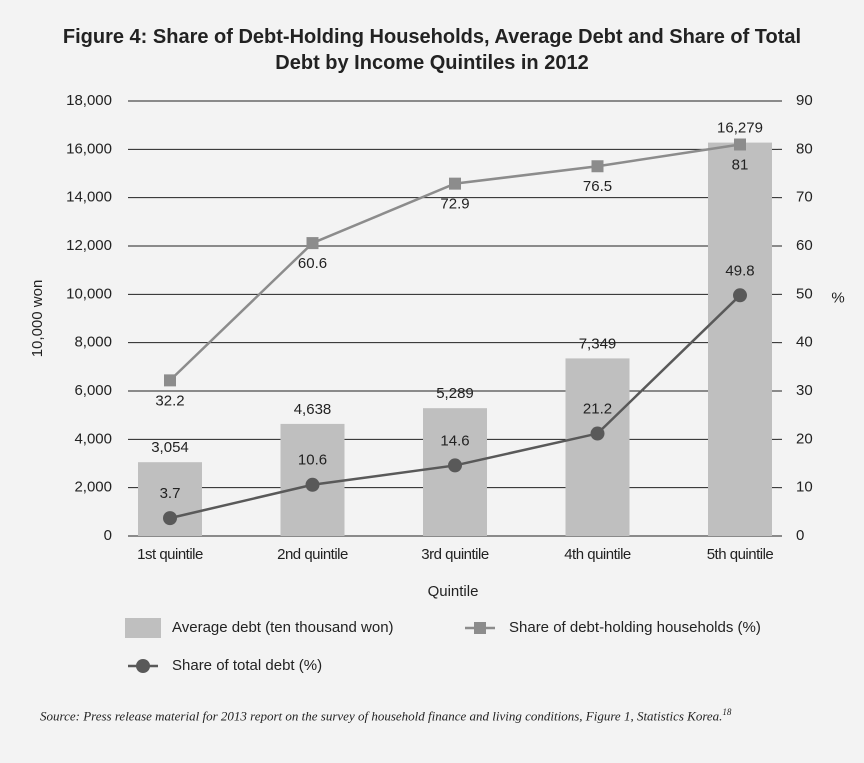 The width and height of the screenshot is (864, 763). What do you see at coordinates (89, 245) in the screenshot?
I see `y-tick-label: 12,000` at bounding box center [89, 245].